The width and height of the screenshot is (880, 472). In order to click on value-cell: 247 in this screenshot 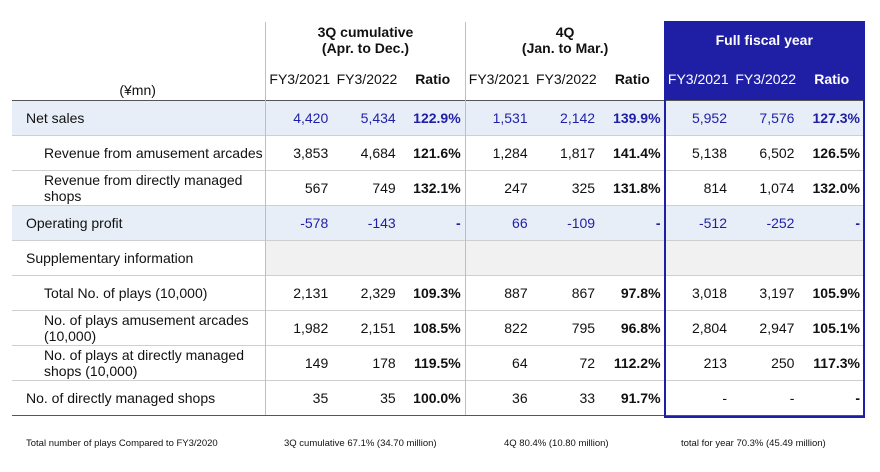, I will do `click(498, 188)`.